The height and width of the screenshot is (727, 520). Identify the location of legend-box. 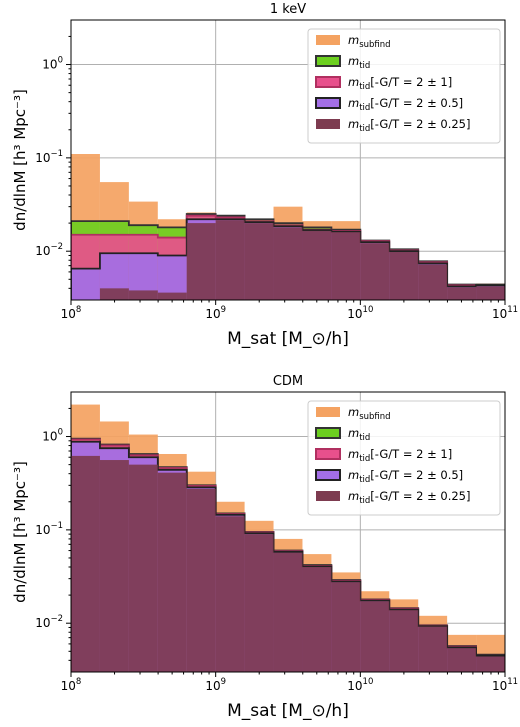
(404, 458).